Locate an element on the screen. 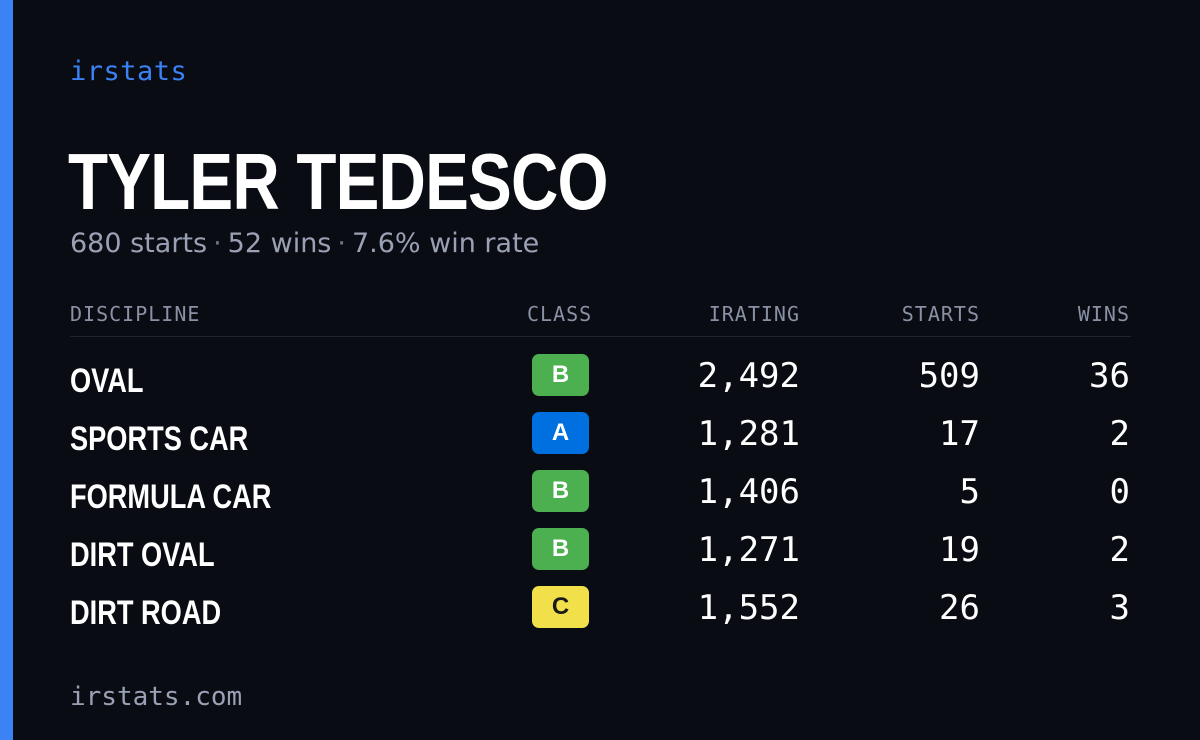 Image resolution: width=1200 pixels, height=740 pixels. header-class: CLASS is located at coordinates (560, 314).